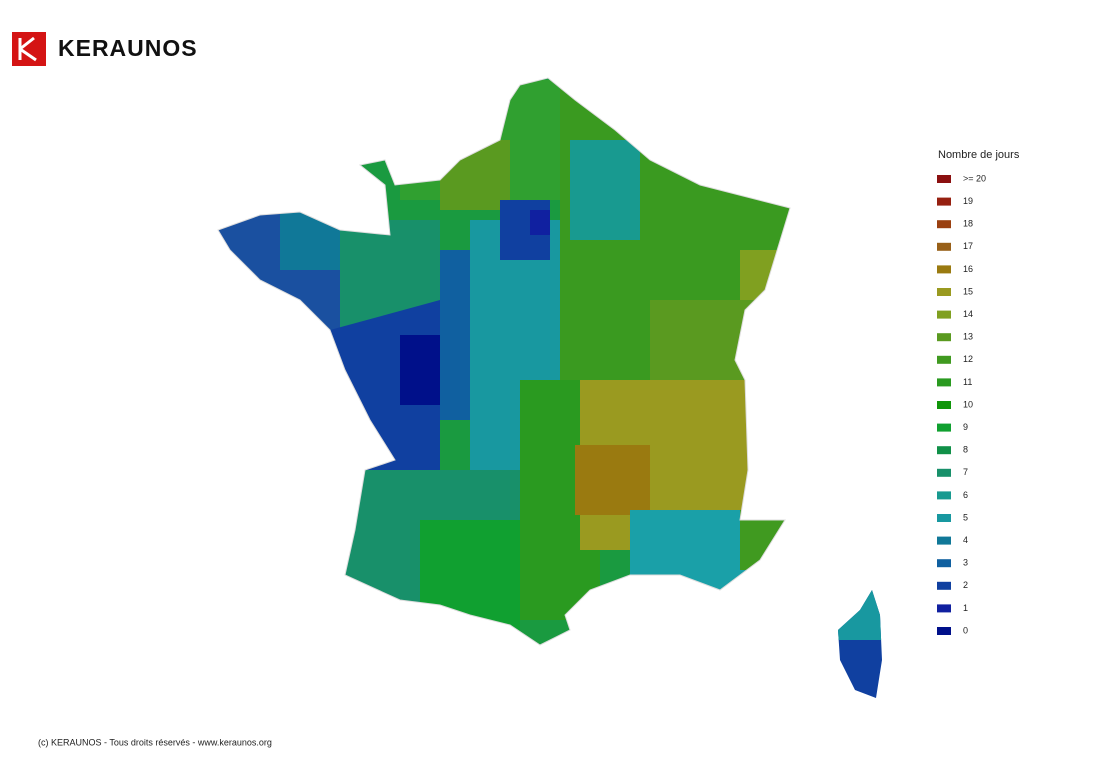  I want to click on legend-label: 10, so click(968, 404).